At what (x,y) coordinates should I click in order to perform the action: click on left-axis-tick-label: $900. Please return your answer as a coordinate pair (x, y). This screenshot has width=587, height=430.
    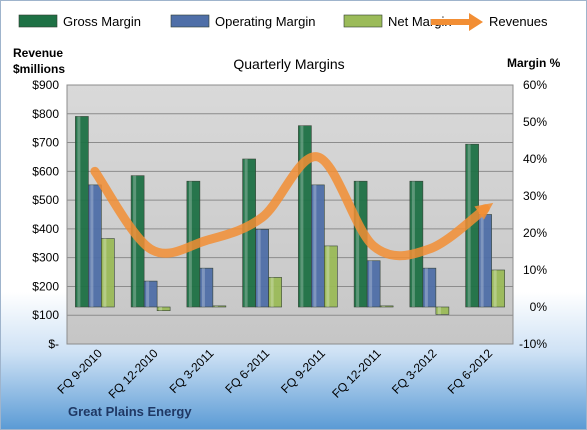
    Looking at the image, I should click on (45, 85).